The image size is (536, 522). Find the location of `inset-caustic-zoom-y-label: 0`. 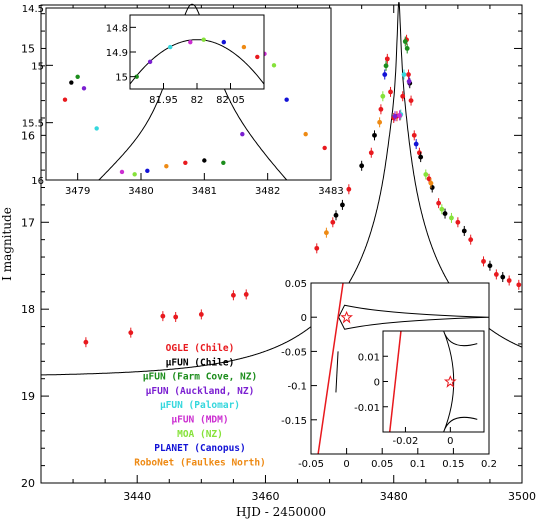

inset-caustic-zoom-y-label: 0 is located at coordinates (377, 383).